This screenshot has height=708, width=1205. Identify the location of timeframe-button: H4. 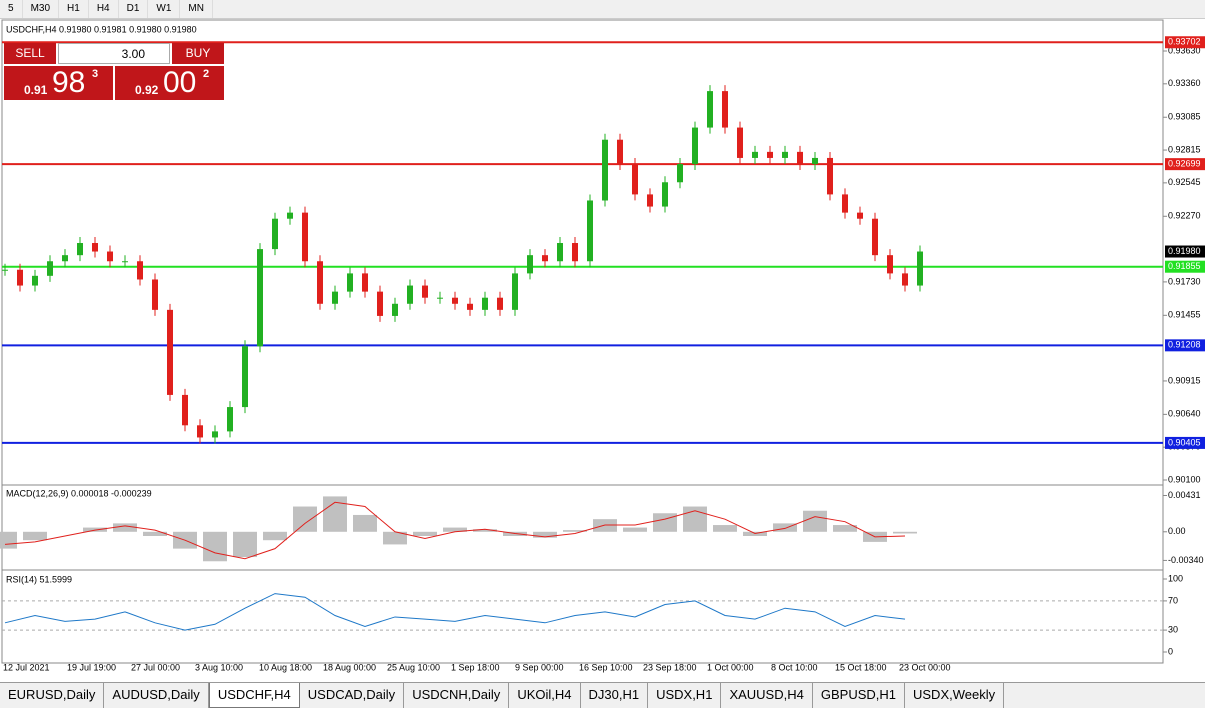
(104, 9).